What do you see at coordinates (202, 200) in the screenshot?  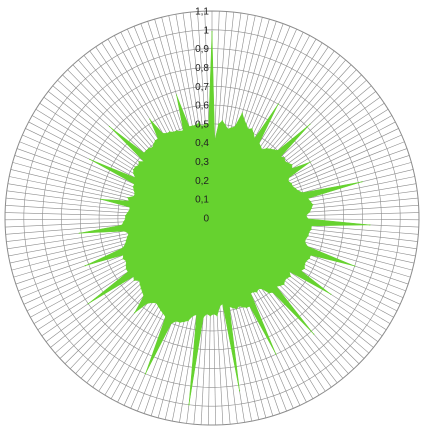 I see `tick-label: 0,1` at bounding box center [202, 200].